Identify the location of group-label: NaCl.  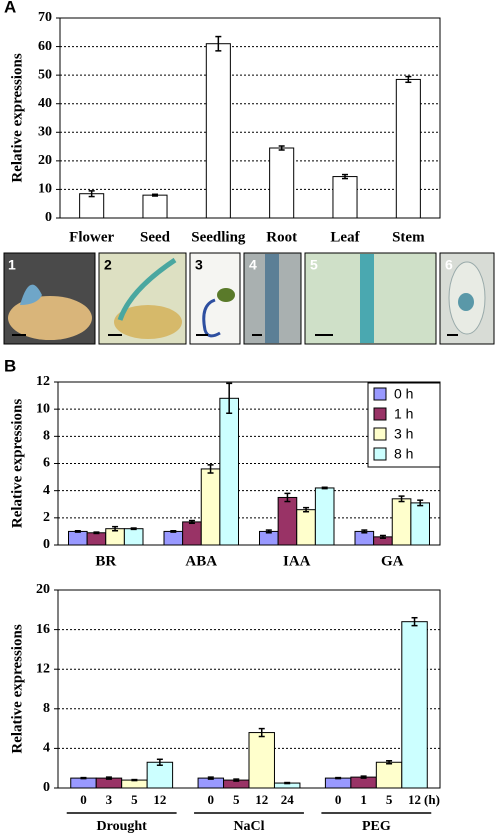
(248, 826).